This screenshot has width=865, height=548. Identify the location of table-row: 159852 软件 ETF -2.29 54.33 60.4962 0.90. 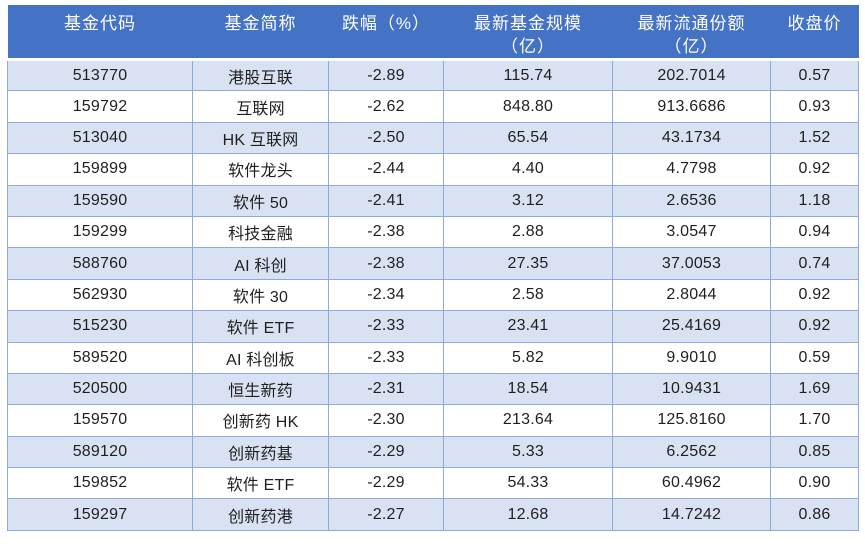
(433, 483).